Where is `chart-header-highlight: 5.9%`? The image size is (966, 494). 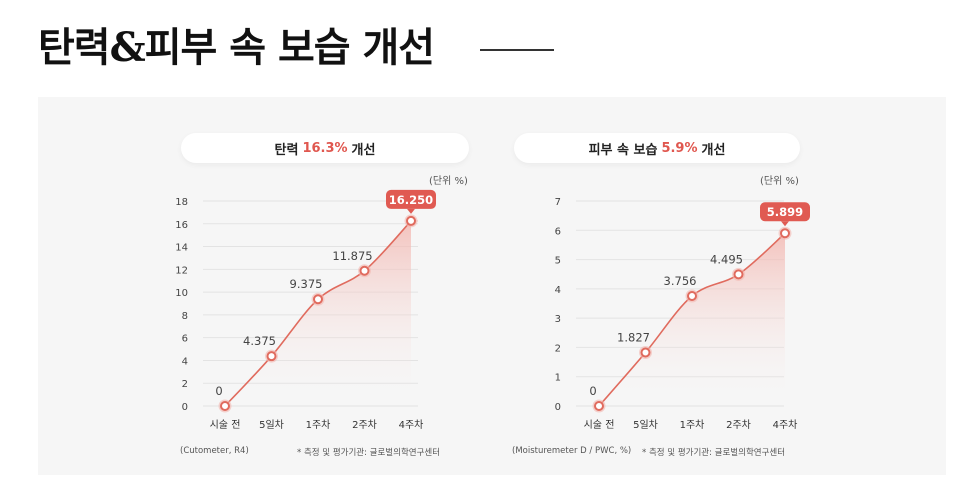 chart-header-highlight: 5.9% is located at coordinates (679, 148).